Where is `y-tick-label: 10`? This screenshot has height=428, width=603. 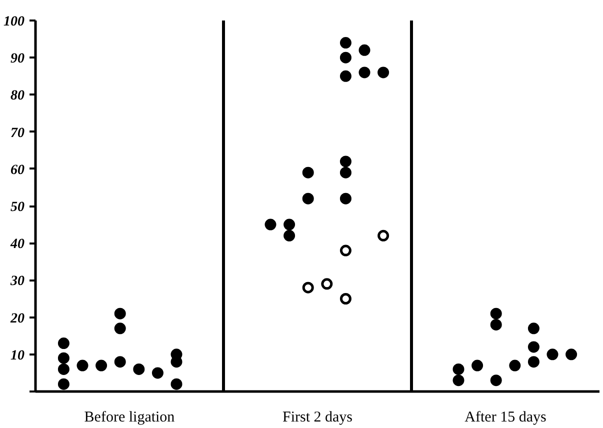
y-tick-label: 10 is located at coordinates (17, 356).